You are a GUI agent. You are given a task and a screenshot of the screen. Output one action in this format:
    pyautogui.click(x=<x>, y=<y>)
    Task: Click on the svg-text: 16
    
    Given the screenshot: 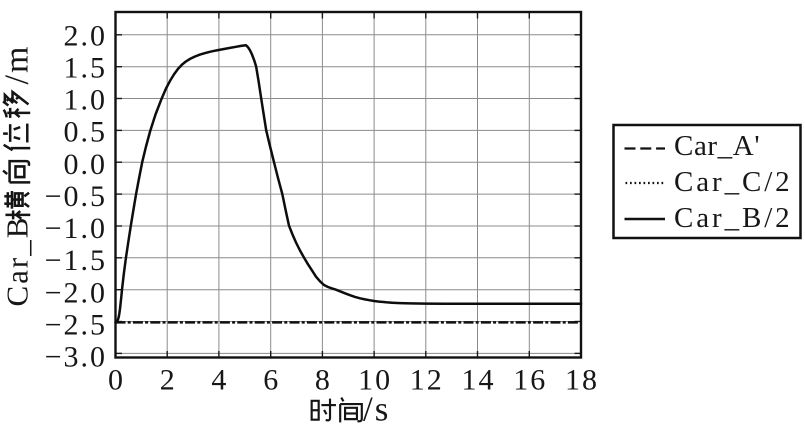 What is the action you would take?
    pyautogui.click(x=530, y=380)
    